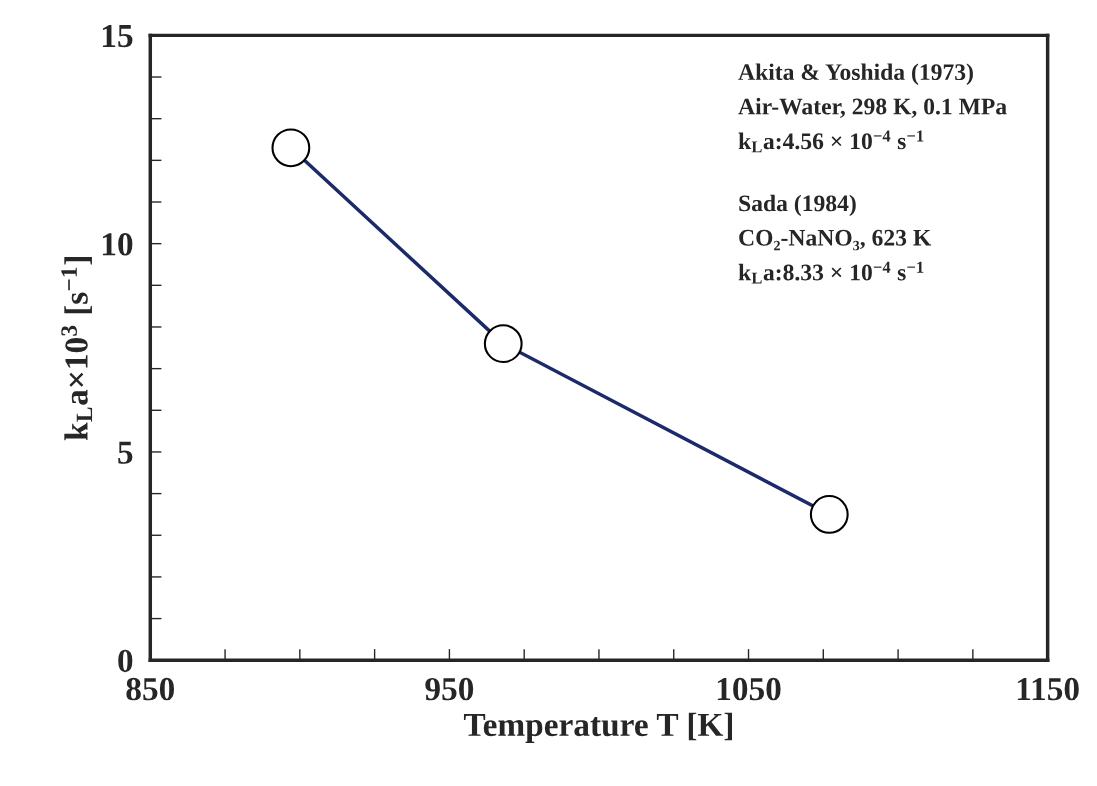  Describe the element at coordinates (872, 107) in the screenshot. I see `annotation: Air-Water, 298 K, 0.1 MPa` at that location.